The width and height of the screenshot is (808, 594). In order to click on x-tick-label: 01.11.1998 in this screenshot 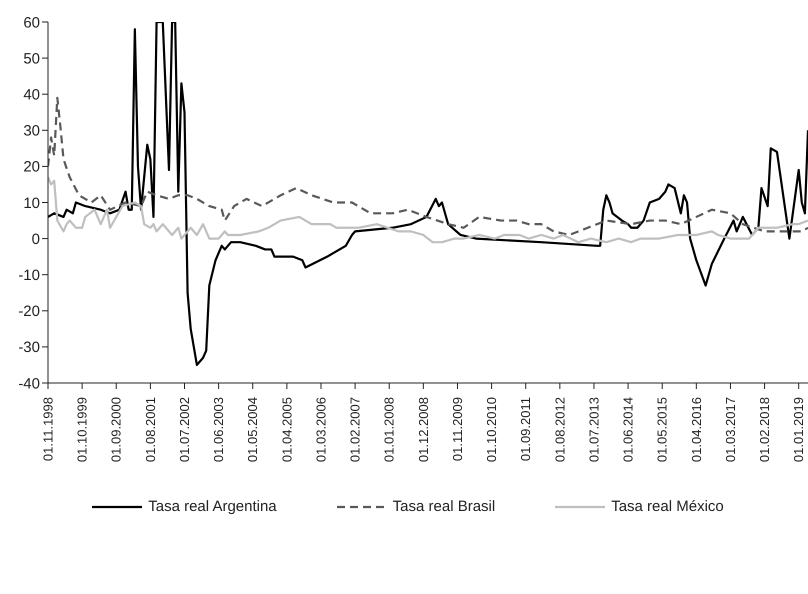, I will do `click(48, 429)`.